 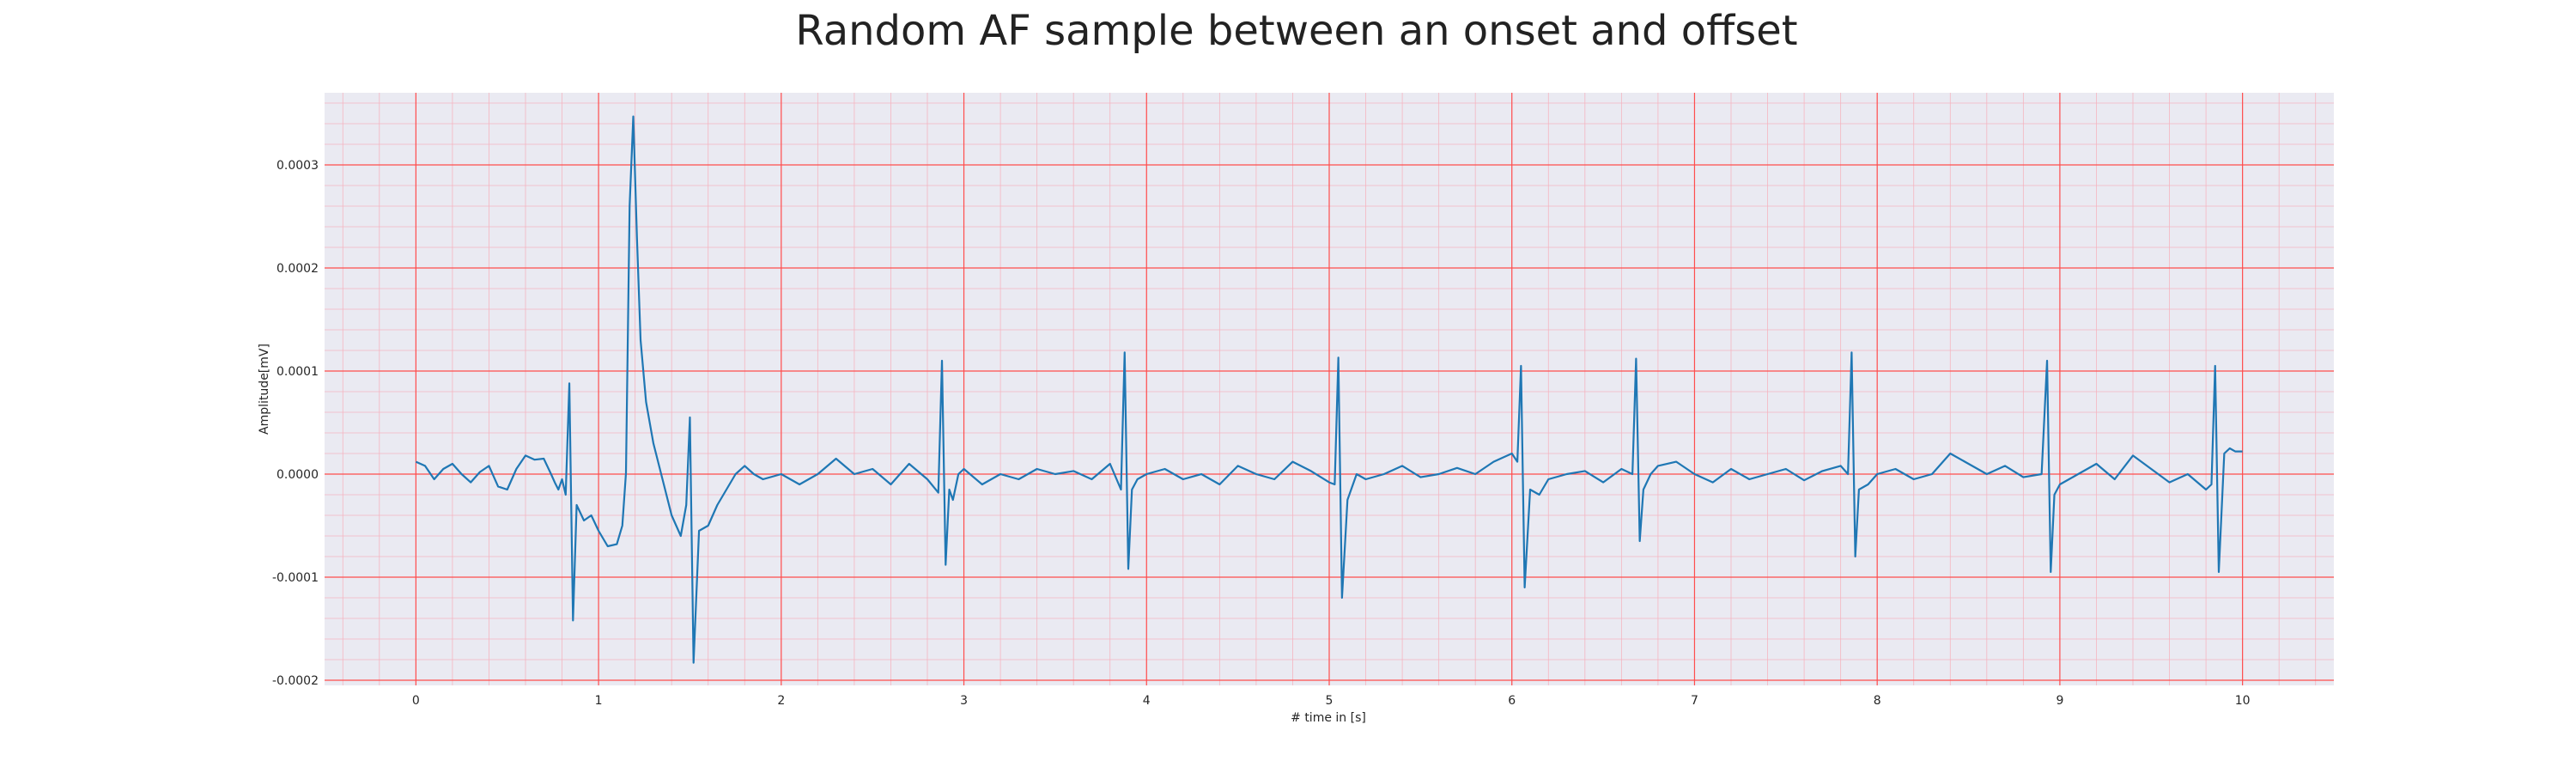 What do you see at coordinates (295, 578) in the screenshot?
I see `y-tick-label: -0.0001` at bounding box center [295, 578].